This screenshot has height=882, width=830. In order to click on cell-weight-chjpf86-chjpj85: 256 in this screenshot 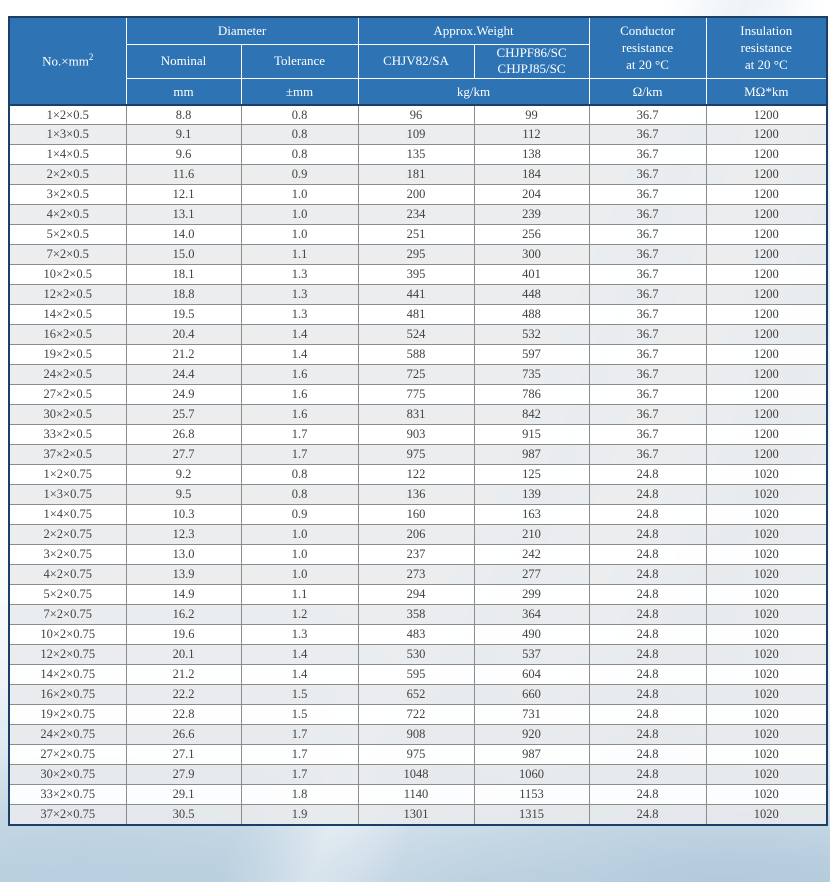, I will do `click(531, 235)`.